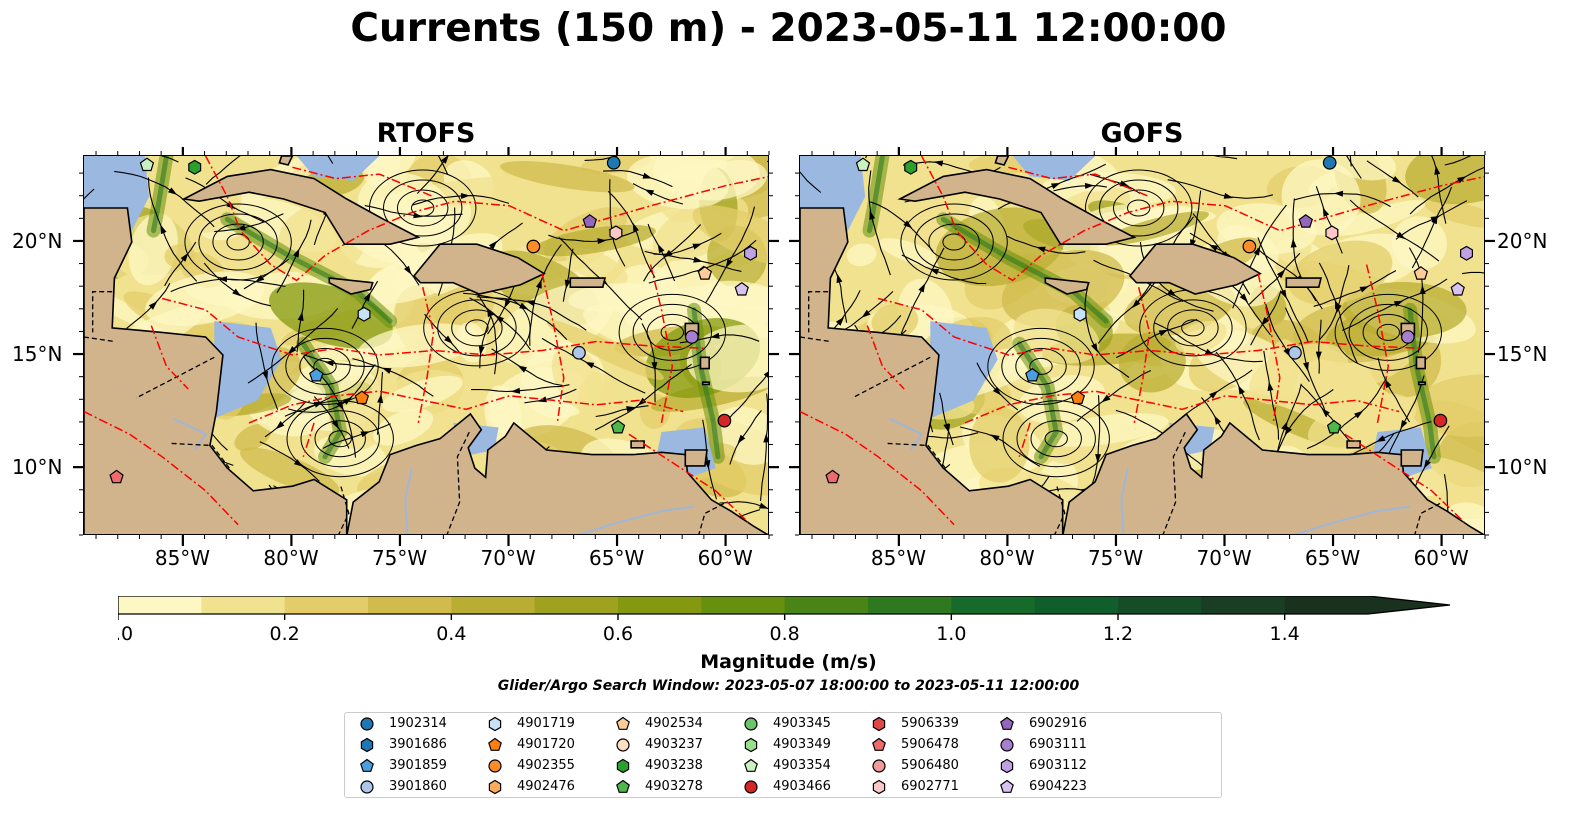  What do you see at coordinates (788, 28) in the screenshot?
I see `figure-title: Currents (150 m) - 2023-05-11 12:00:00` at bounding box center [788, 28].